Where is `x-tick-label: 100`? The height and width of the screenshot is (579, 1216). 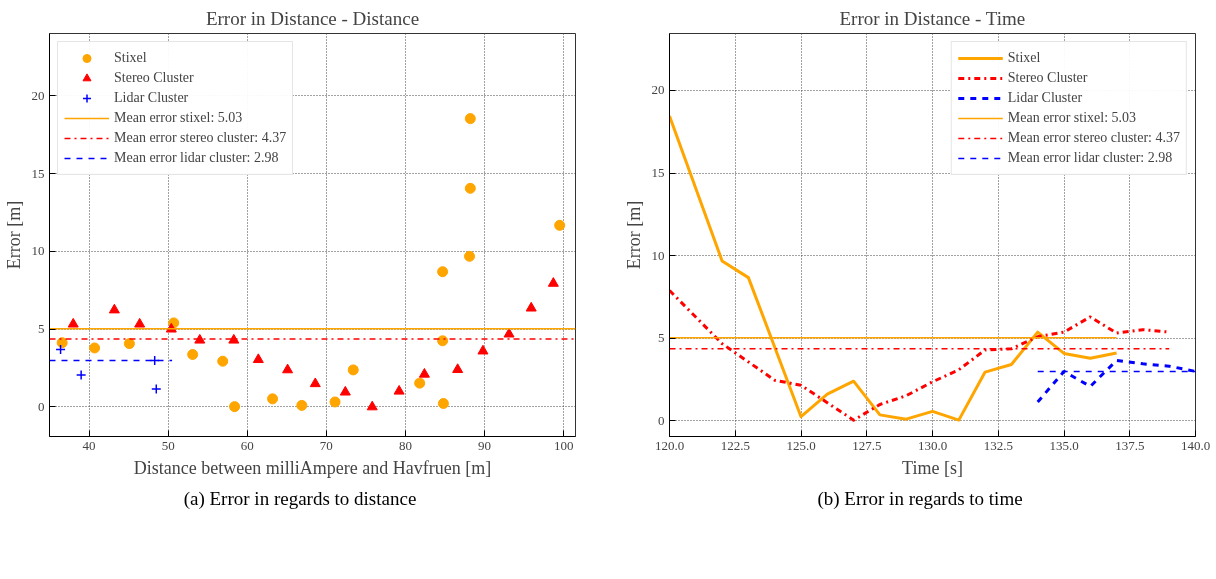
x-tick-label: 100 is located at coordinates (563, 445).